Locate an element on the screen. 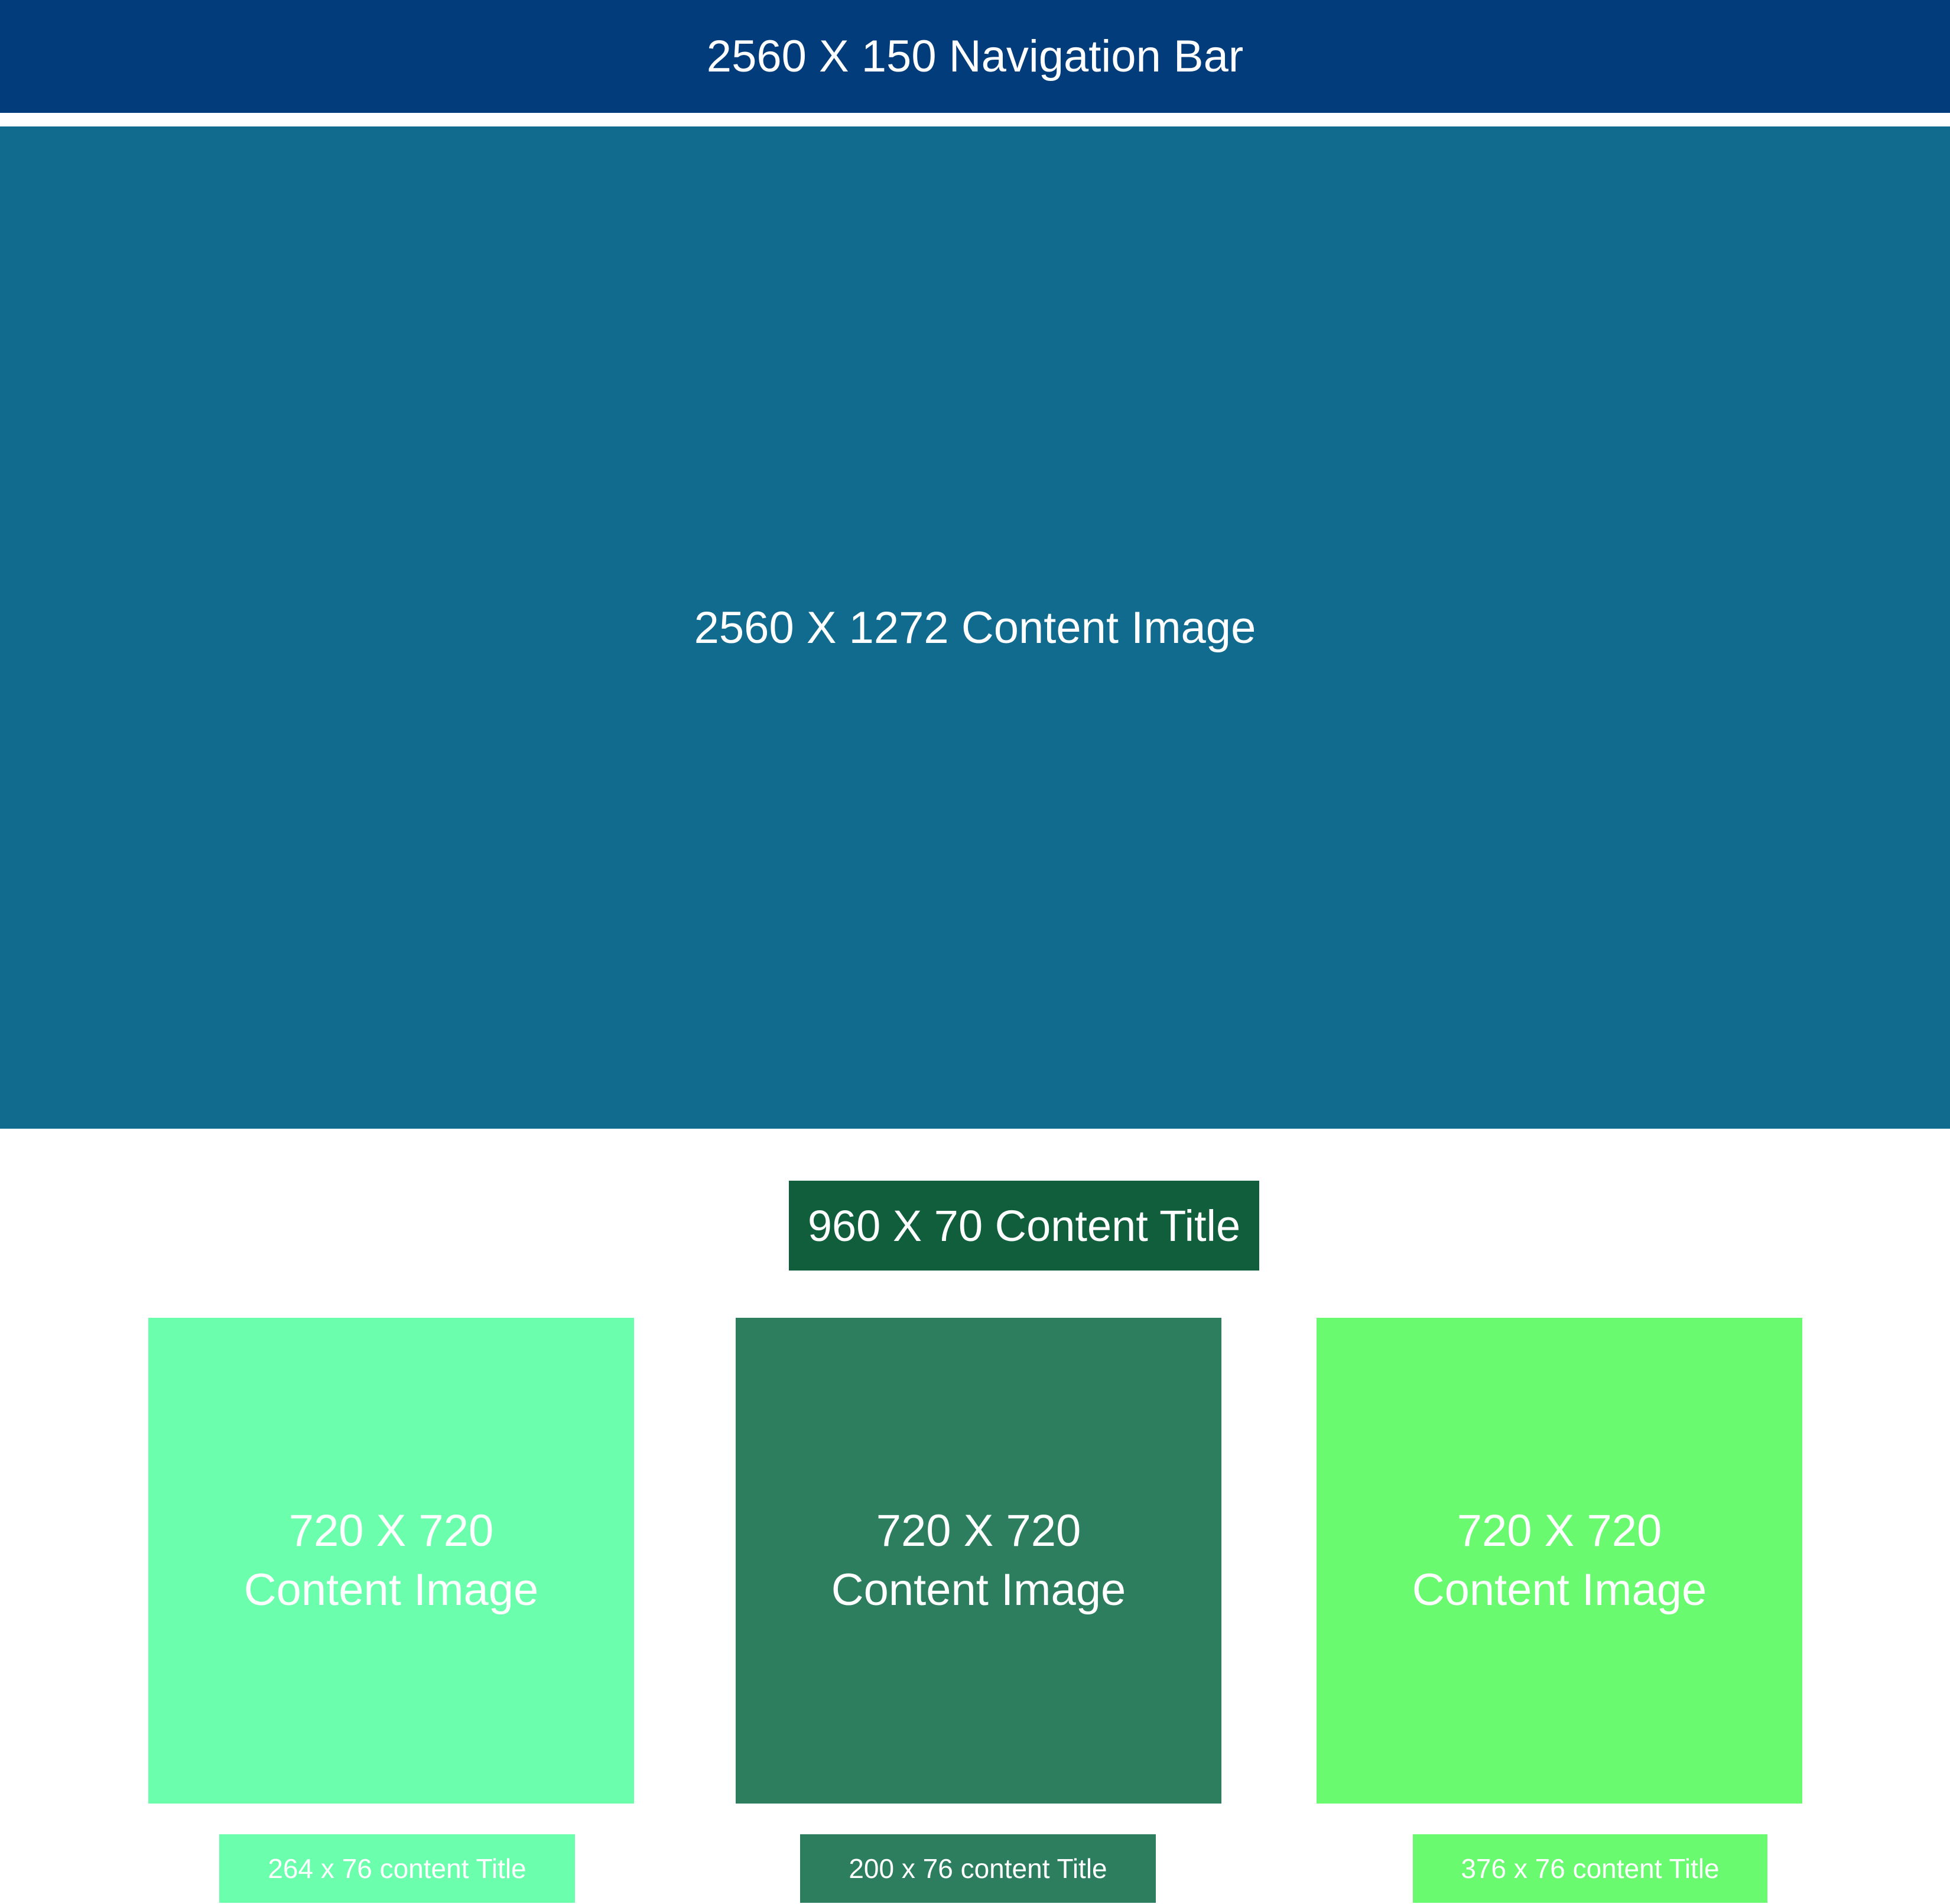  hero-content-image-label: 2560 X 1272 Content Image is located at coordinates (975, 628).